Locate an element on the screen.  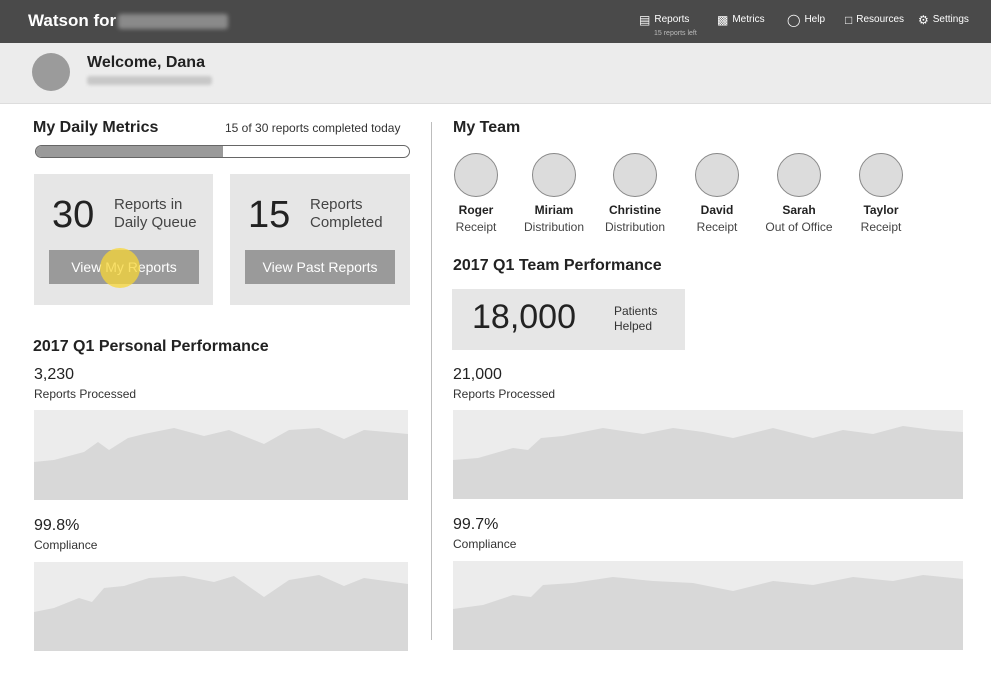
nav-metrics-label: Metrics is located at coordinates (748, 19).